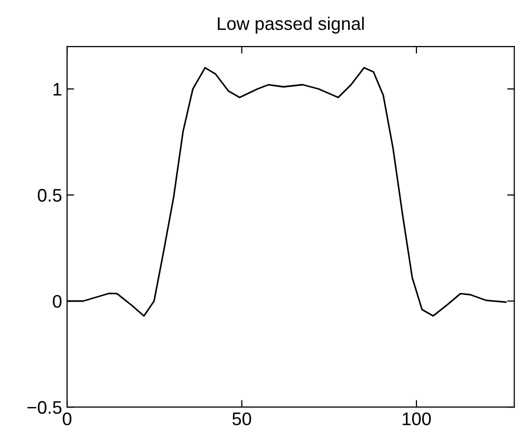  I want to click on y-tick-label: 1, so click(58, 89).